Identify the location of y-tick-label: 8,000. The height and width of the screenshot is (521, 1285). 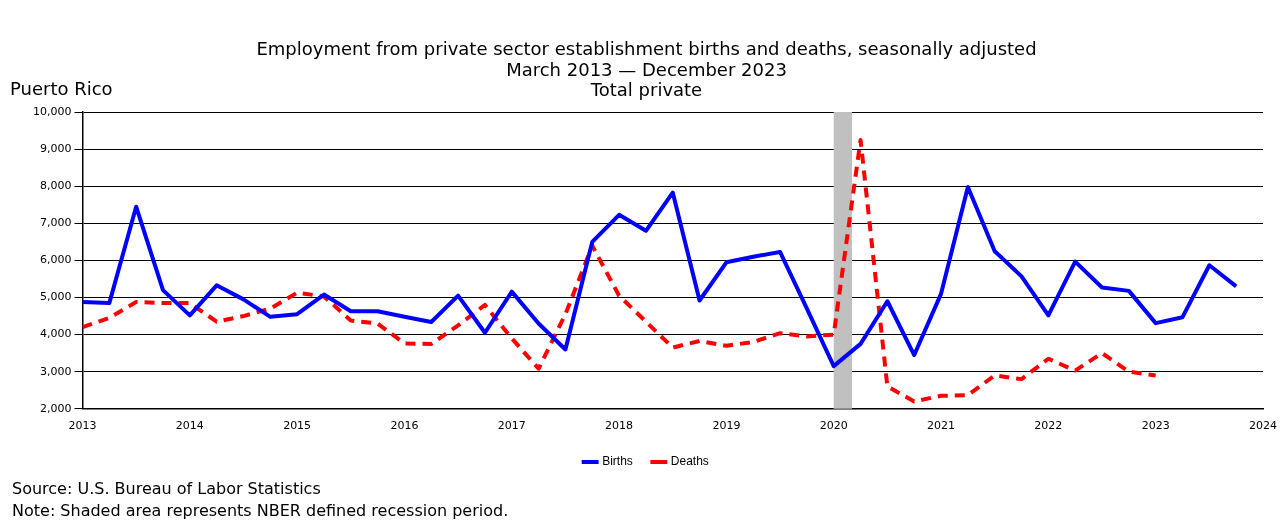
(55, 186).